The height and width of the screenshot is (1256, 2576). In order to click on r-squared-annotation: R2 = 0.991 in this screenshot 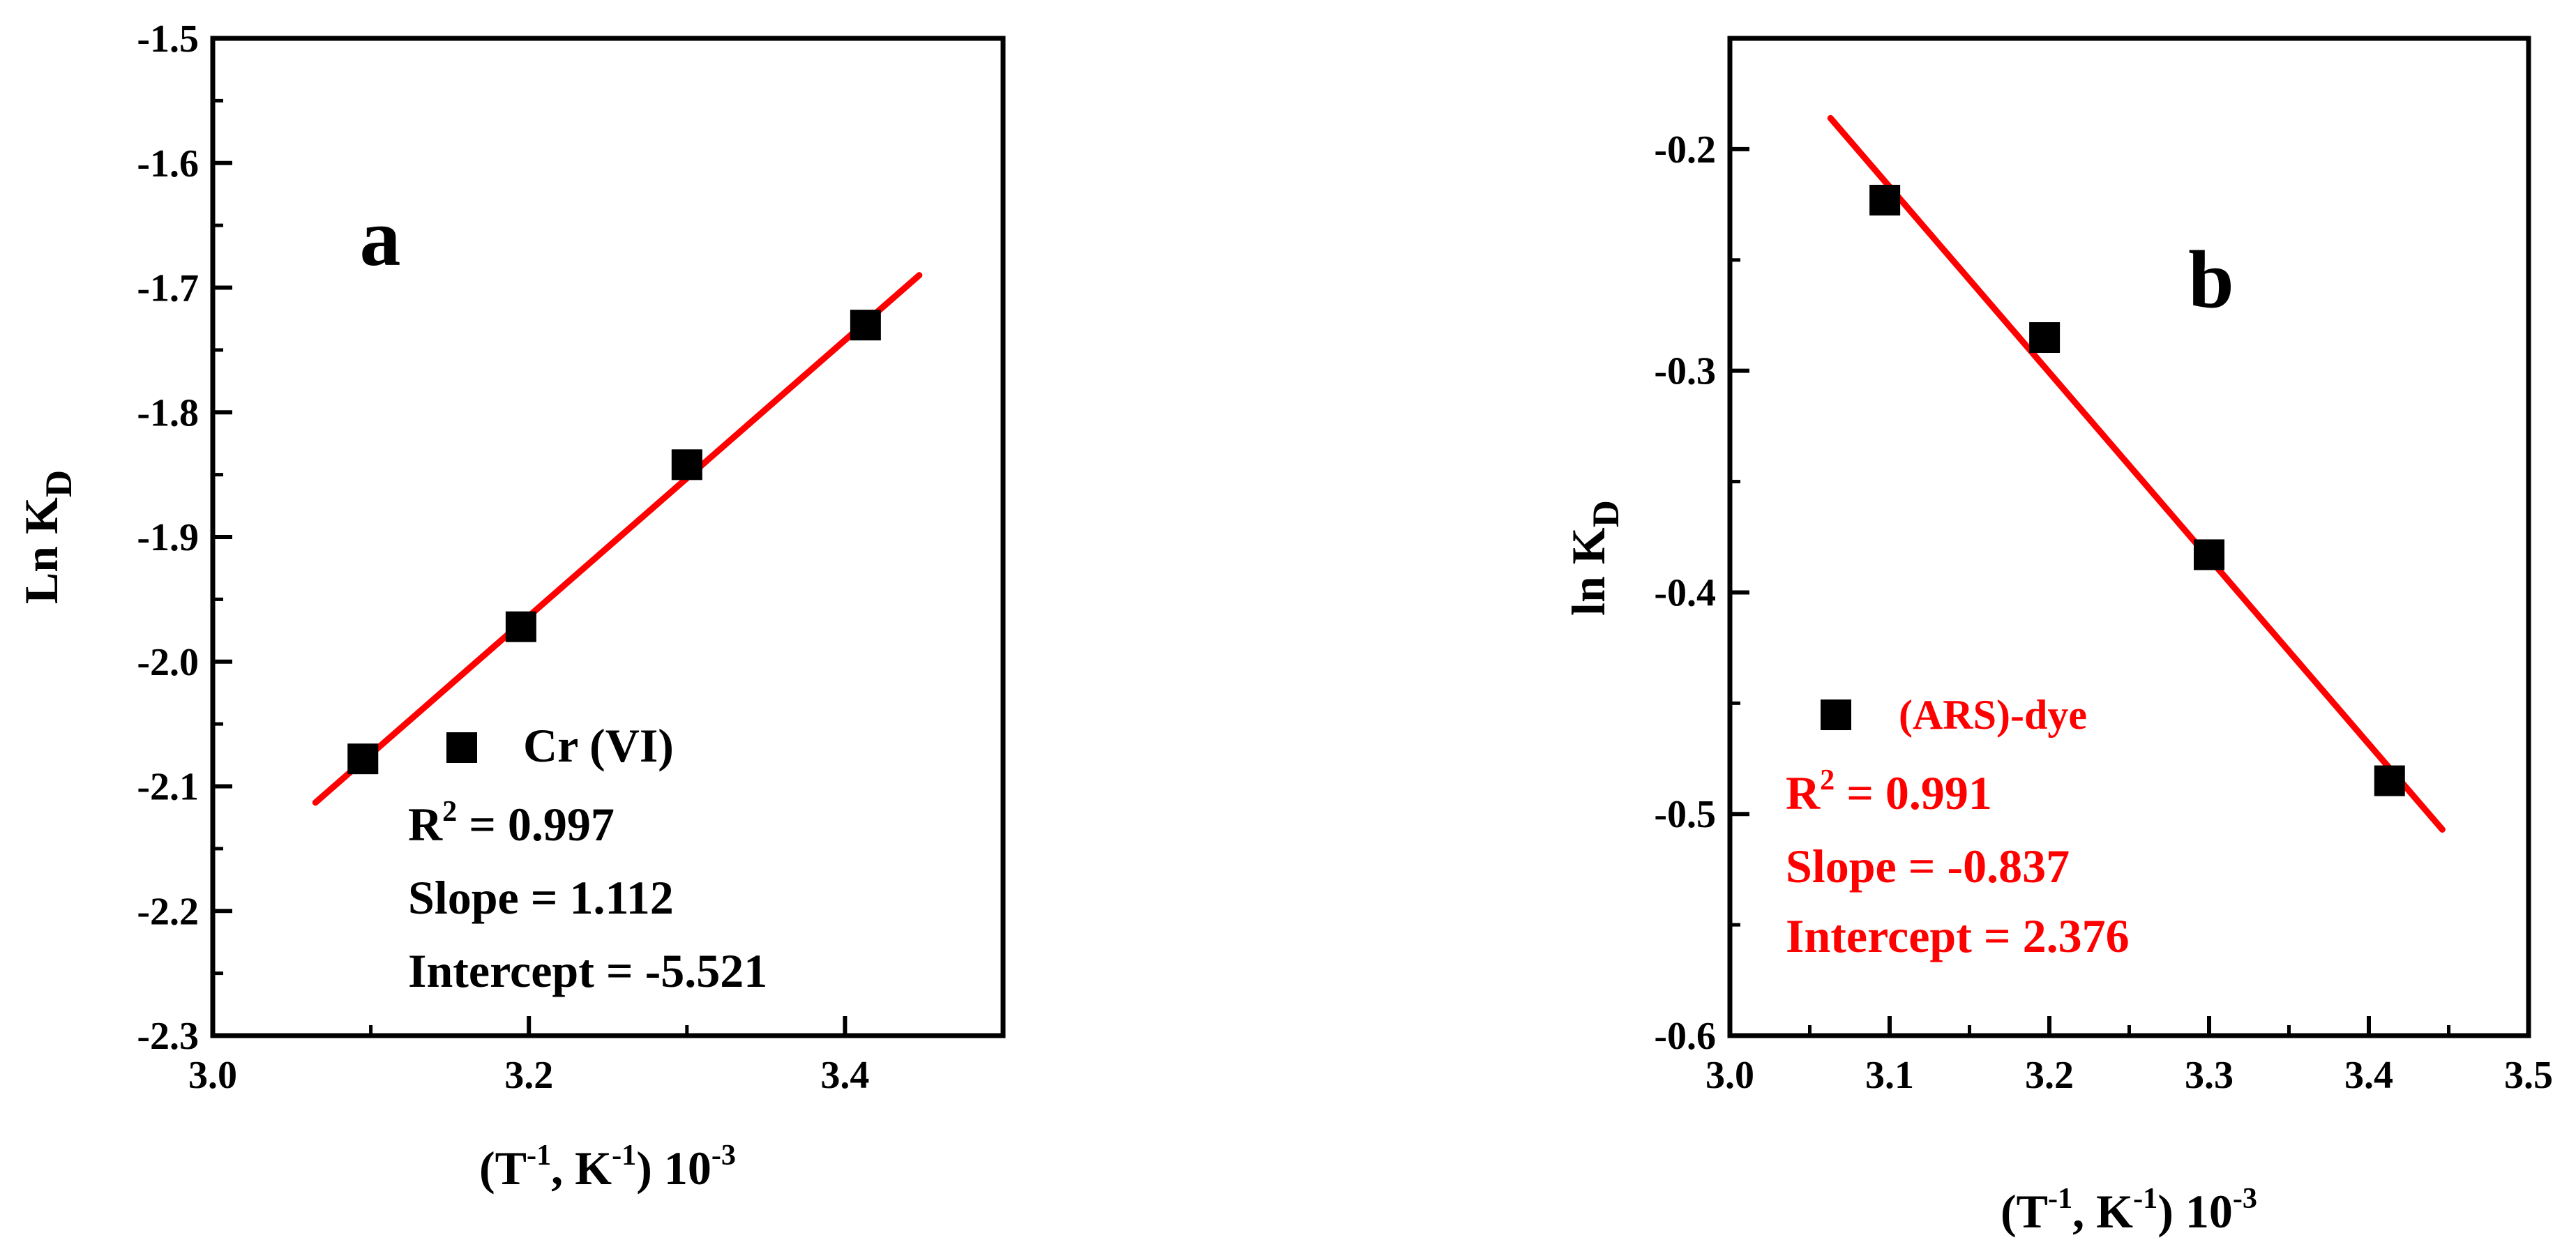, I will do `click(1889, 791)`.